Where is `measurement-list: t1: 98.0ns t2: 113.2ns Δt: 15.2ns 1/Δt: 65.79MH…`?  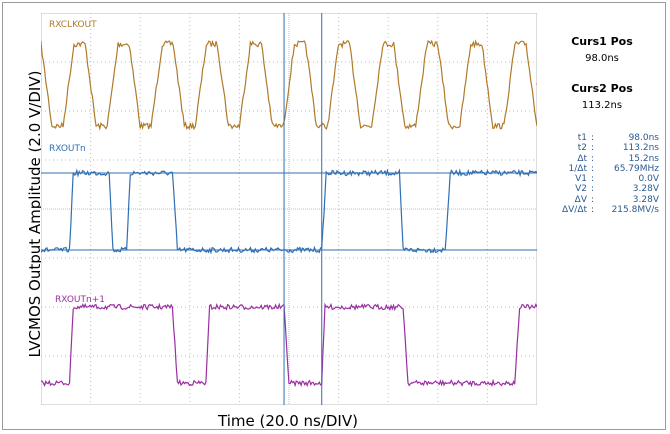
measurement-list: t1: 98.0ns t2: 113.2ns Δt: 15.2ns 1/Δt: 65.79MH… is located at coordinates (602, 174).